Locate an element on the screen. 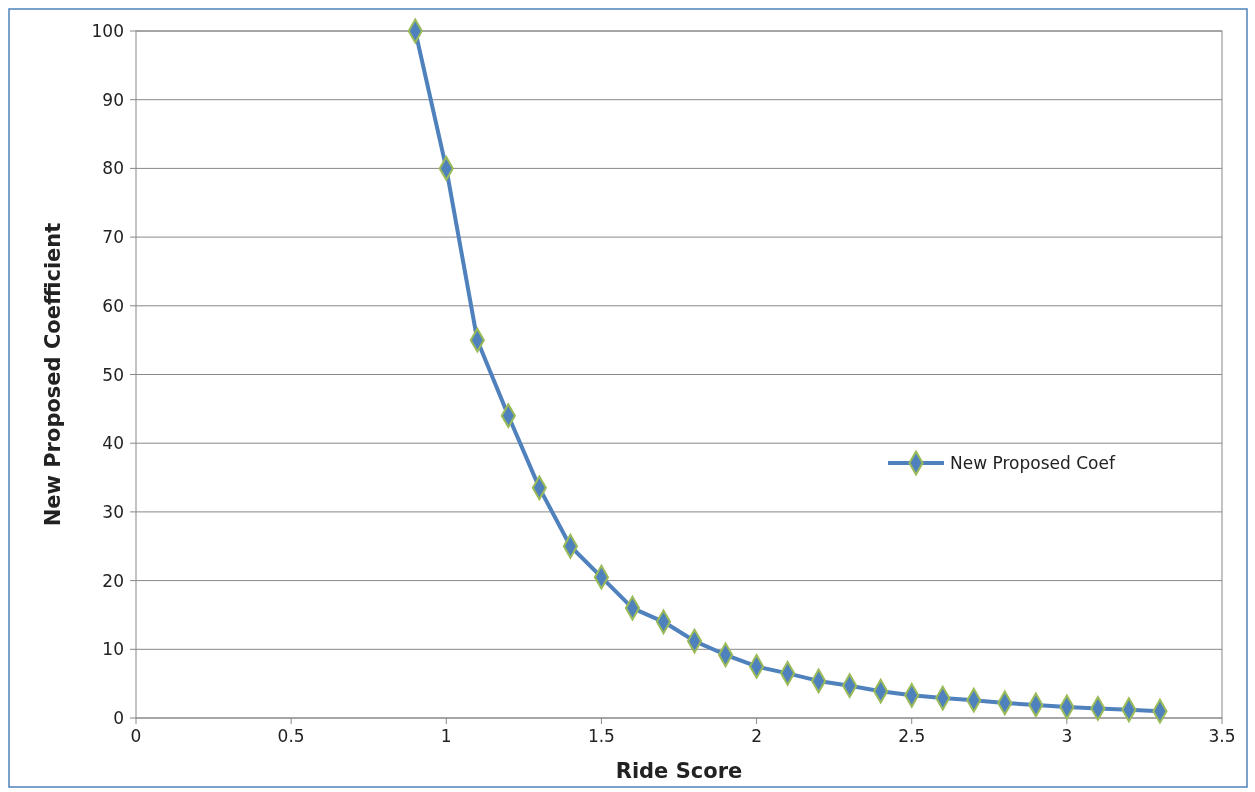 The image size is (1255, 792). y-tick-label: 50 is located at coordinates (113, 374).